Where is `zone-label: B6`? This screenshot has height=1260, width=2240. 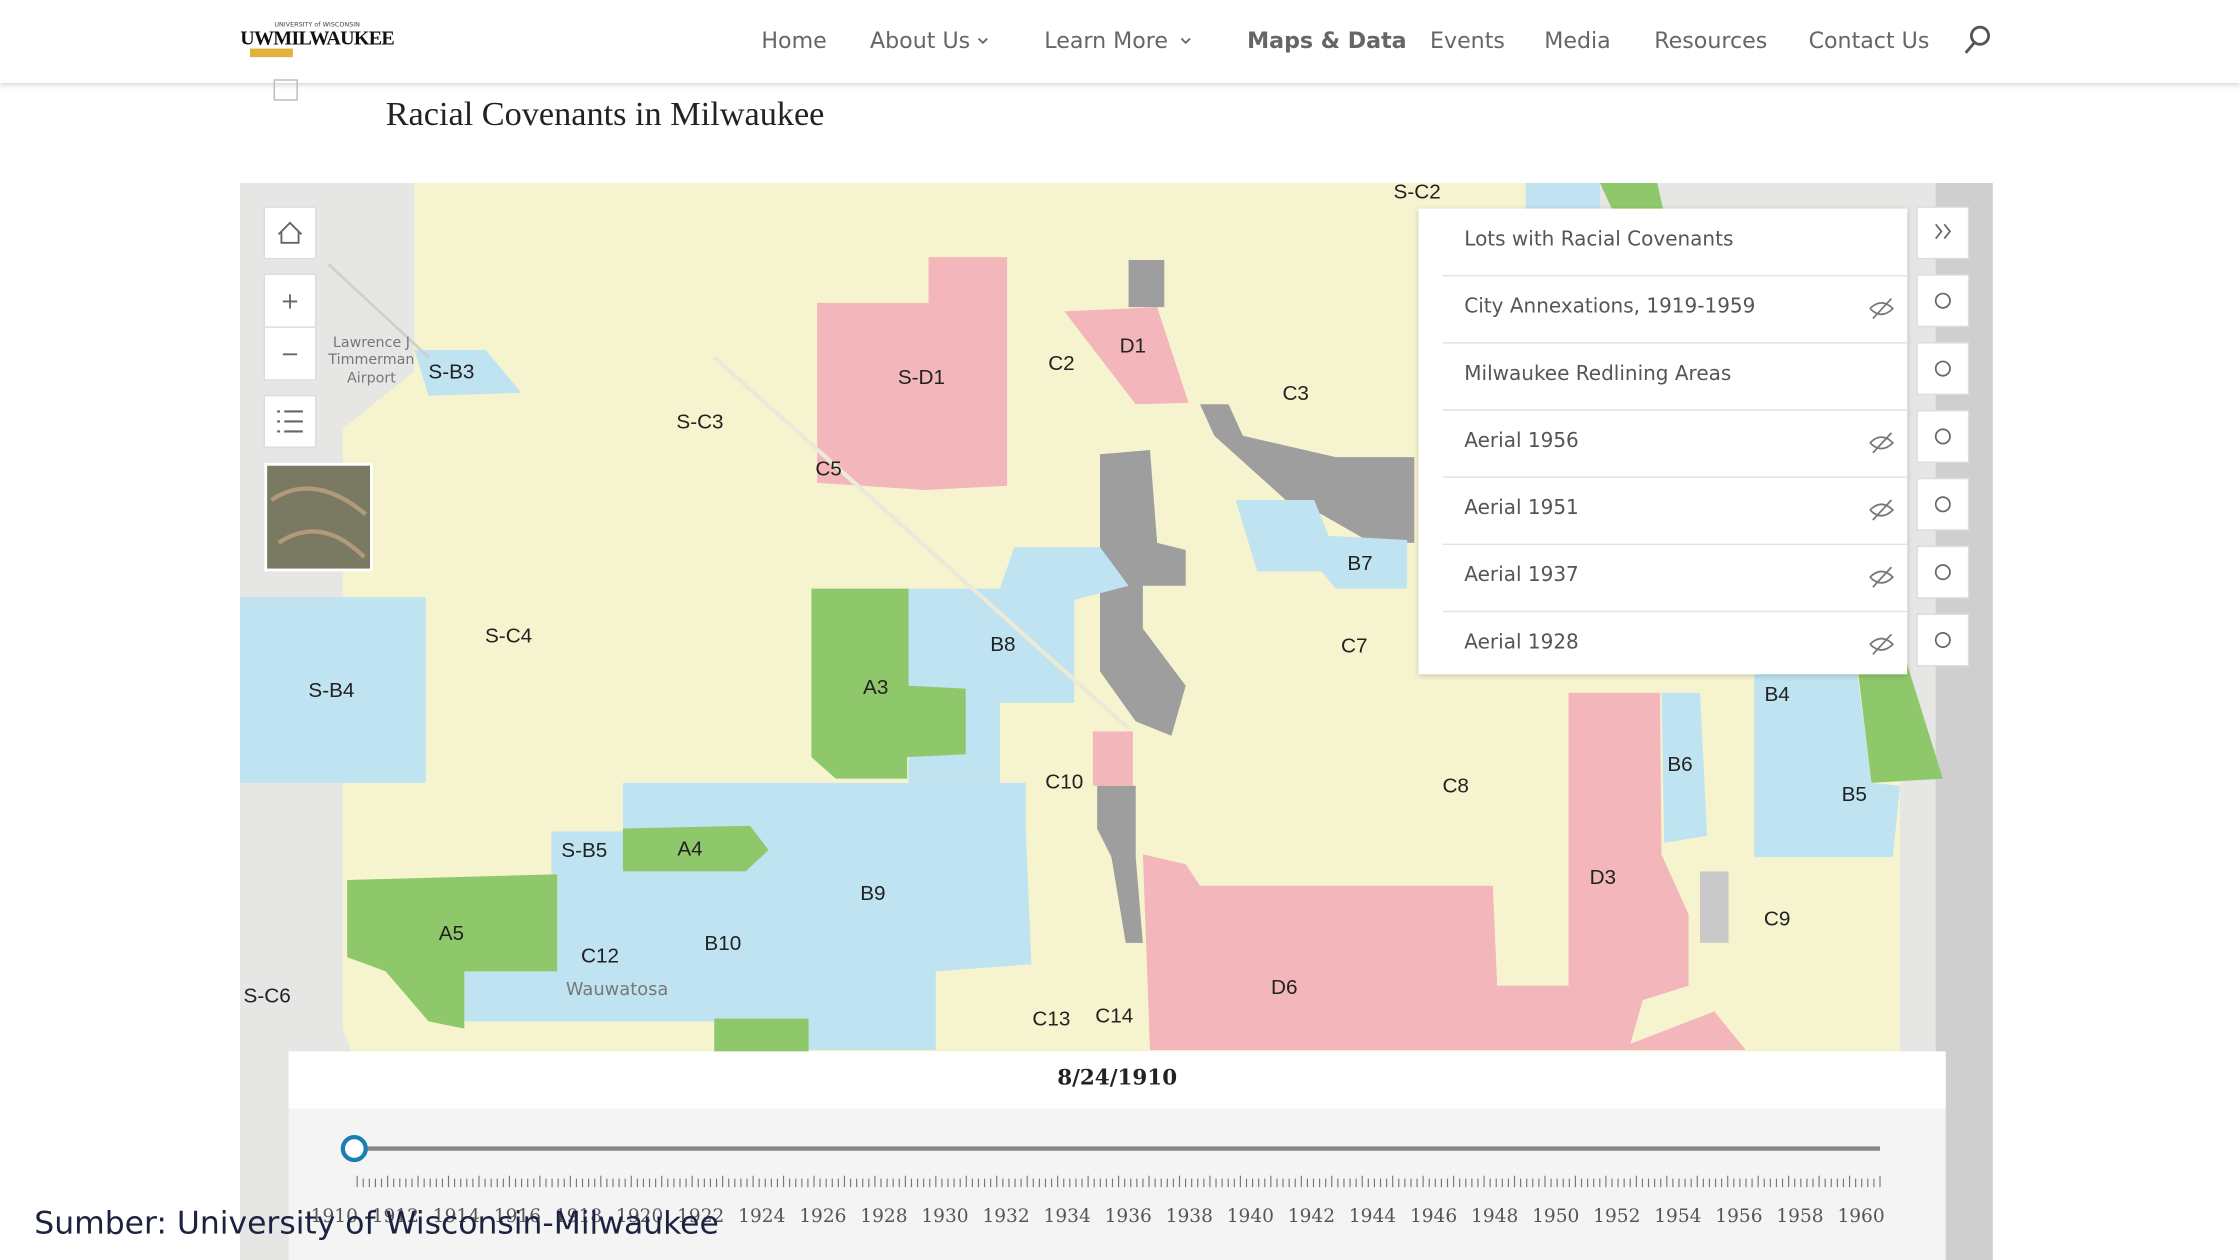 zone-label: B6 is located at coordinates (1679, 764).